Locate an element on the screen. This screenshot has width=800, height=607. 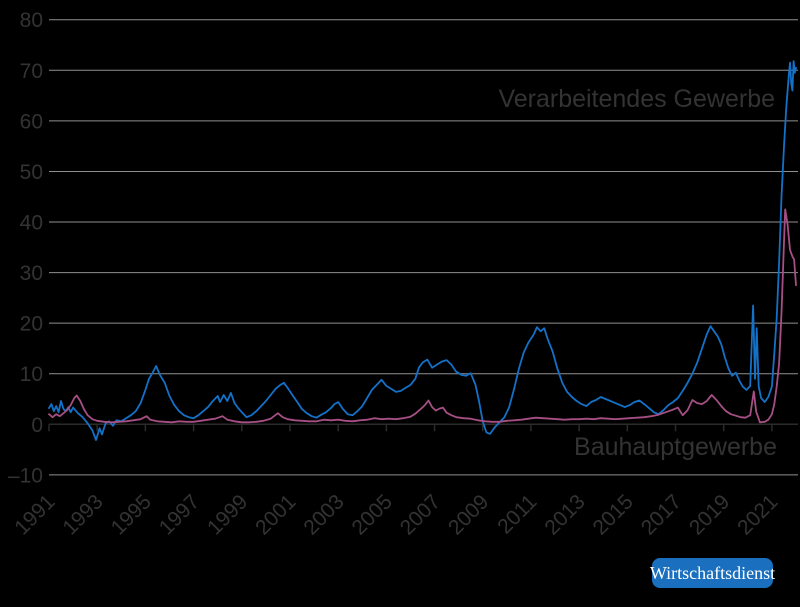
svg-text: 2021 is located at coordinates (757, 514).